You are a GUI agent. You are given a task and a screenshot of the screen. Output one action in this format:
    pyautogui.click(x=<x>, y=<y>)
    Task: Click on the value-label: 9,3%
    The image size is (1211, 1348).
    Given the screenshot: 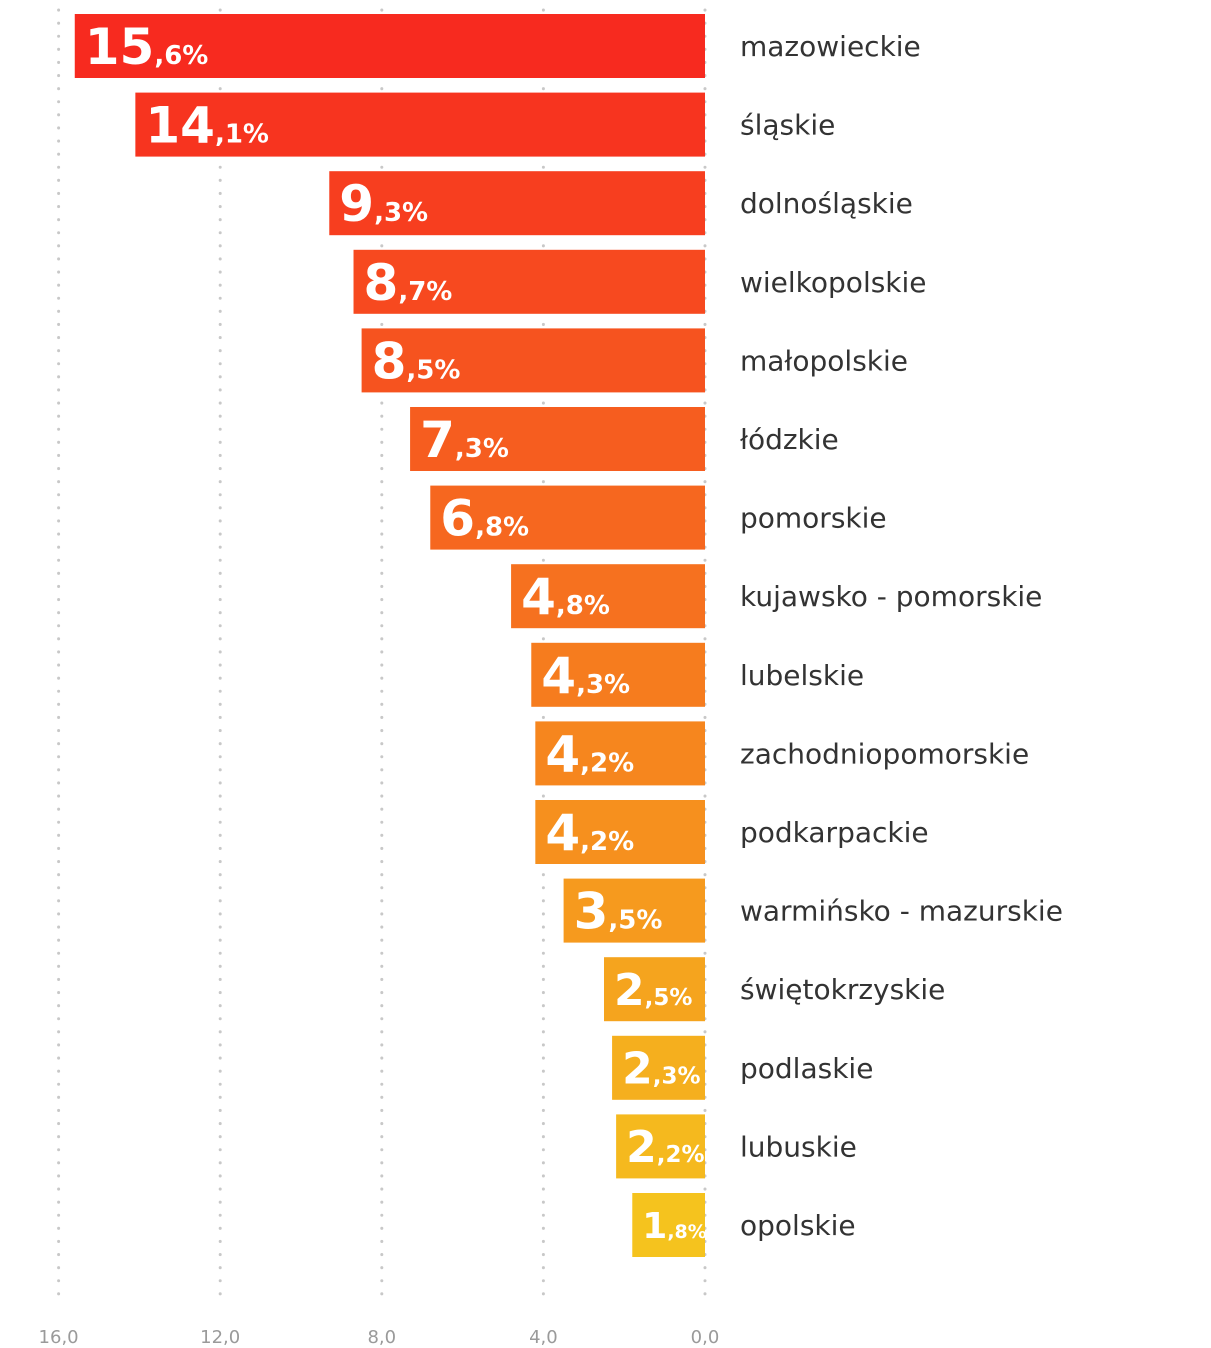 What is the action you would take?
    pyautogui.click(x=383, y=204)
    